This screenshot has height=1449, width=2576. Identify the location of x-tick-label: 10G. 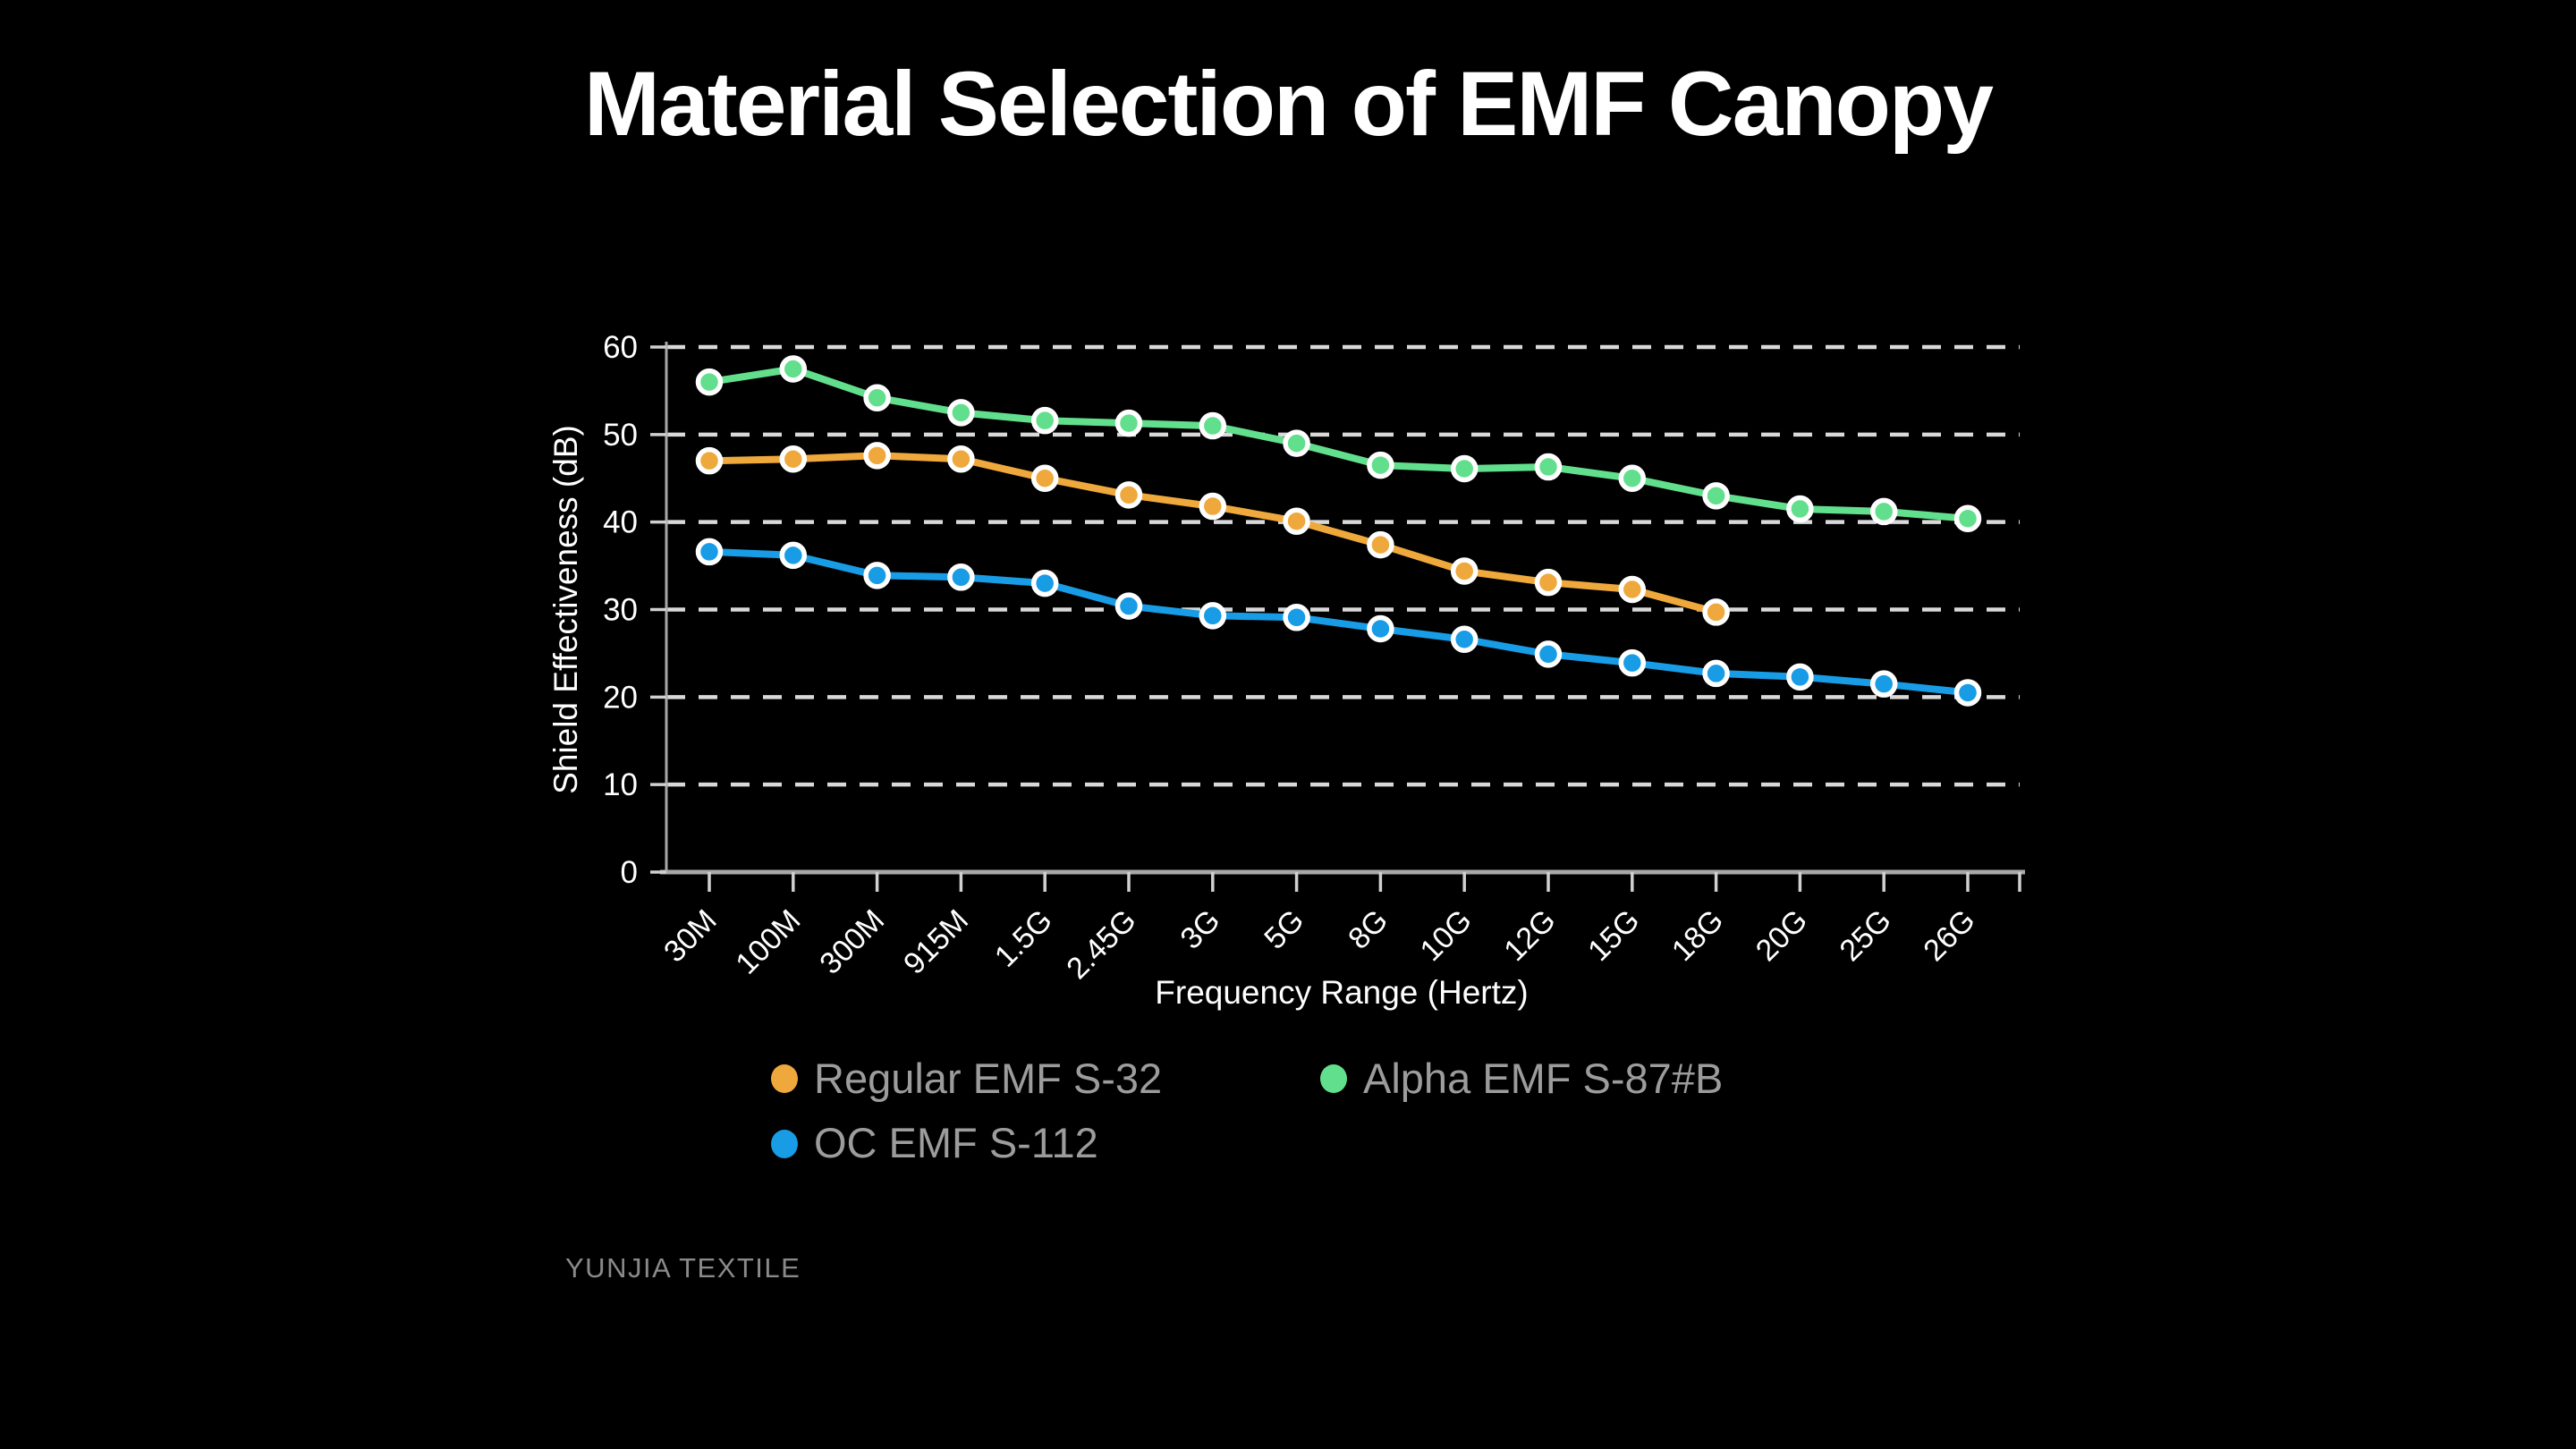
(1446, 935).